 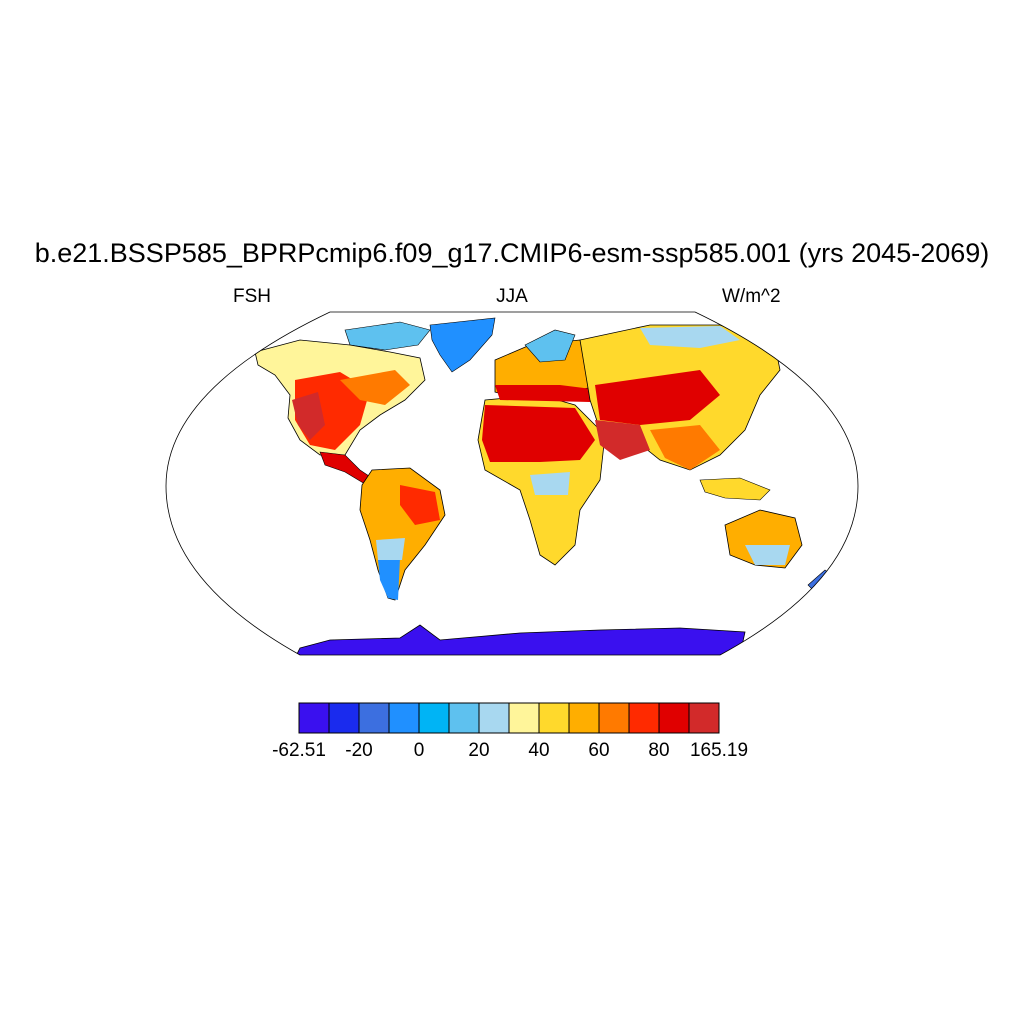 What do you see at coordinates (358, 750) in the screenshot?
I see `colorbar-tick-label: -20` at bounding box center [358, 750].